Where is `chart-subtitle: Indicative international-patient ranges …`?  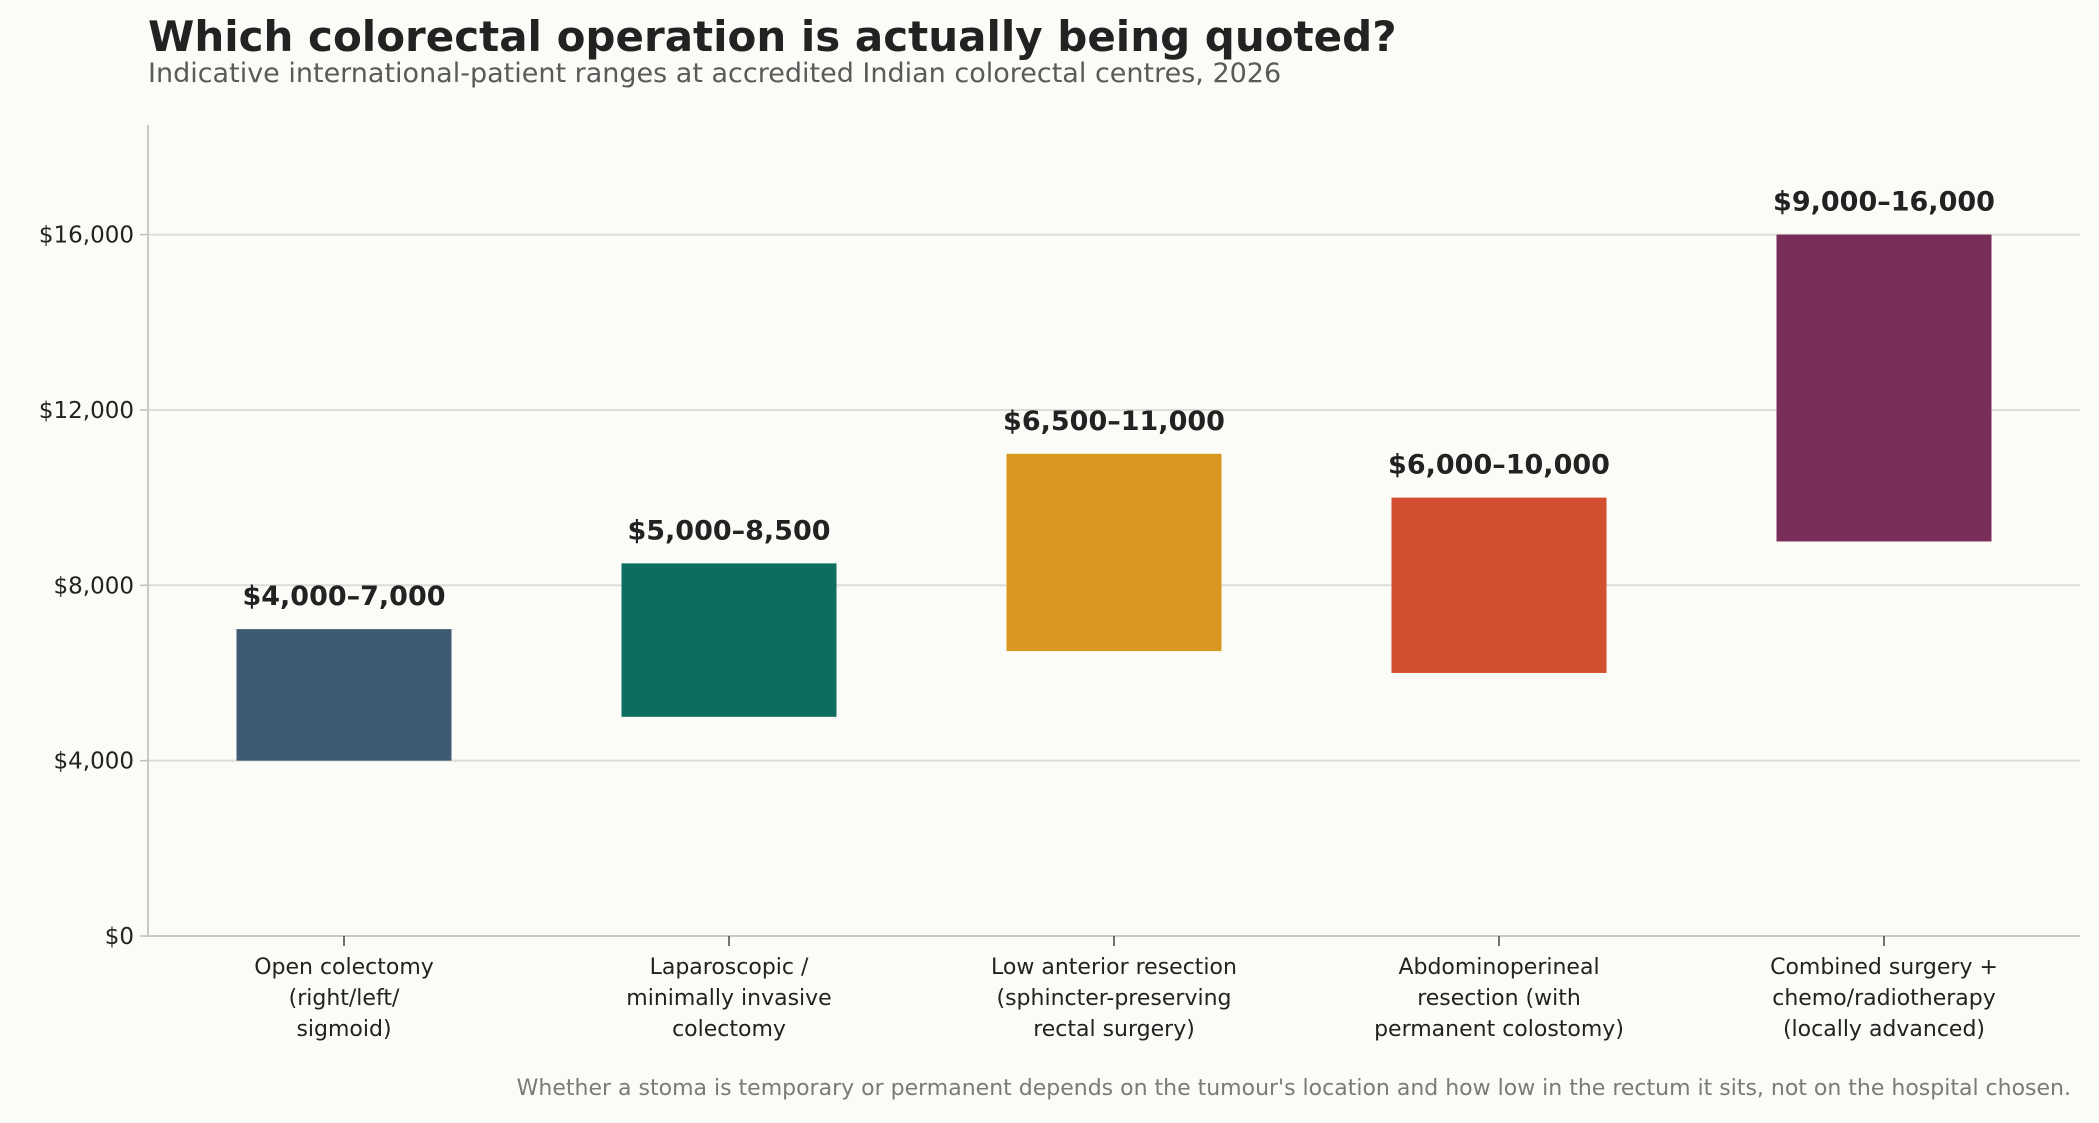 chart-subtitle: Indicative international-patient ranges … is located at coordinates (715, 73).